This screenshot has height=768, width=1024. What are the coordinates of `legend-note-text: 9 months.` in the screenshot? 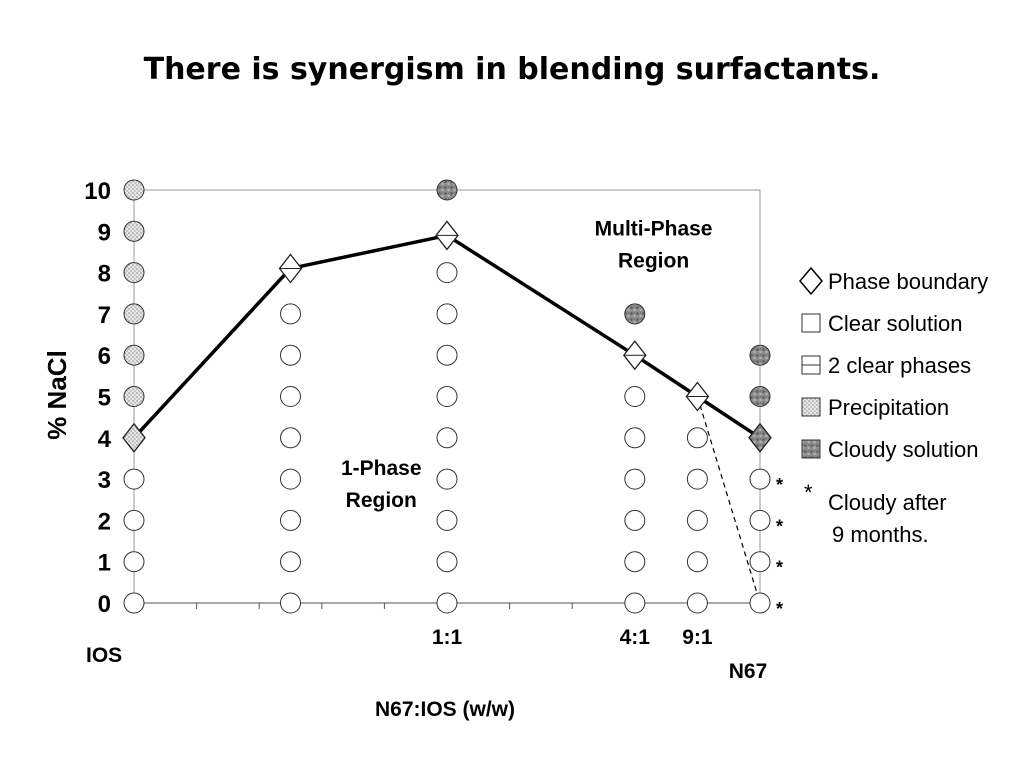 It's located at (880, 534).